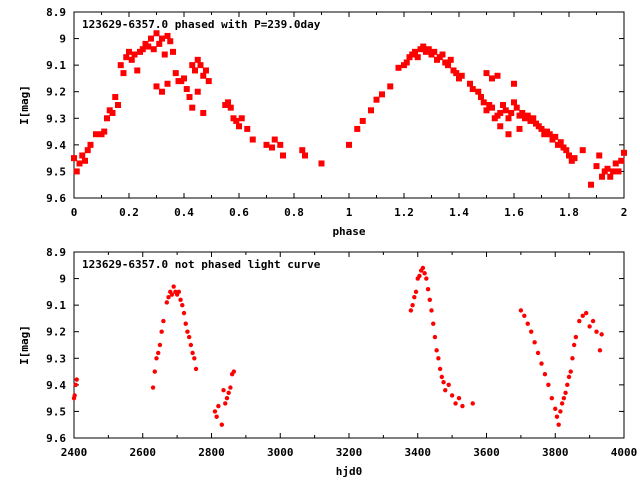  I want to click on y-axis-title: I[mag], so click(24, 105).